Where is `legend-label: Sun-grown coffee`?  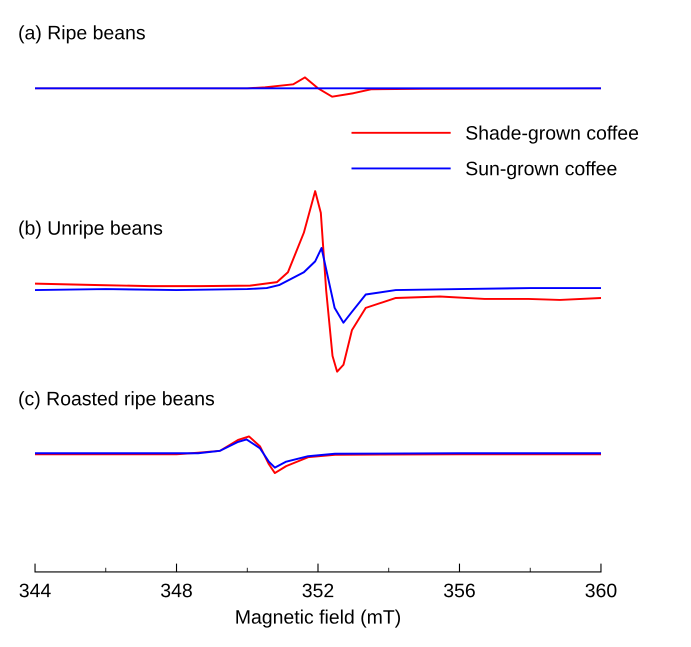
legend-label: Sun-grown coffee is located at coordinates (541, 170).